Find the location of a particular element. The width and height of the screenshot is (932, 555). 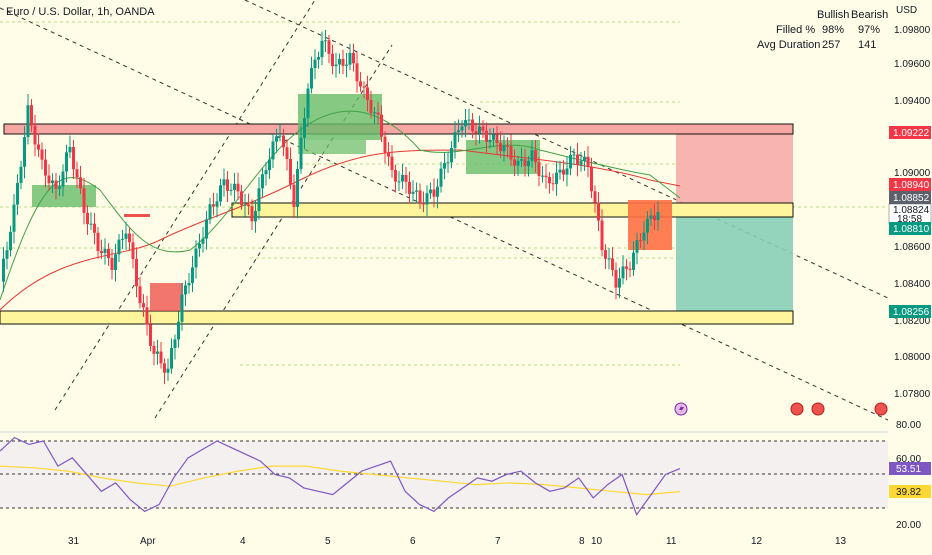

time-axis: 31 Apr 4 5 6 7 8 10 11 12 13 is located at coordinates (457, 541).